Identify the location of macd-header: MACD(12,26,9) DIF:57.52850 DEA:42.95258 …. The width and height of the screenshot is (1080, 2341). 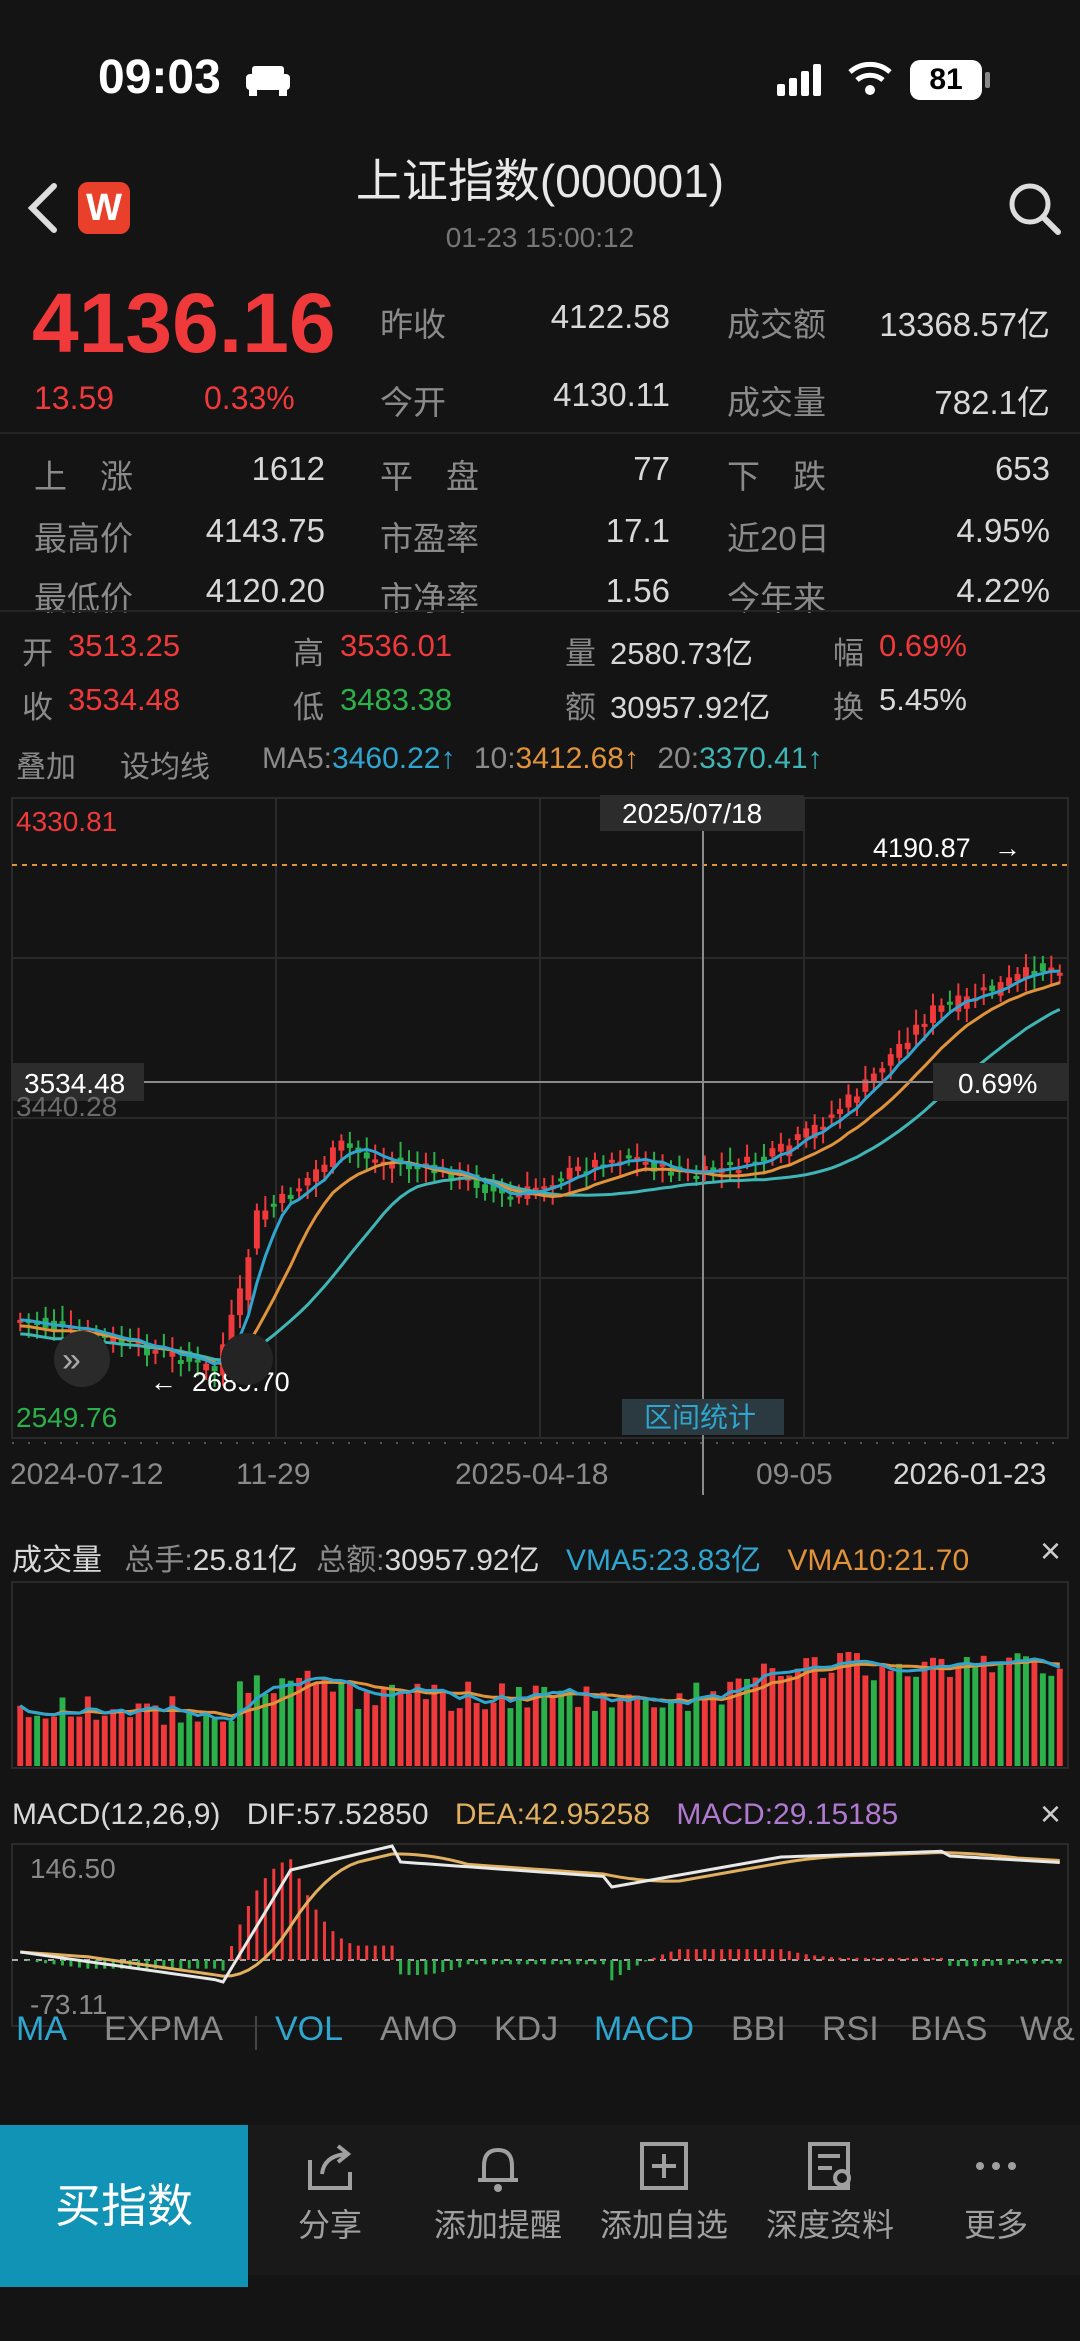
(455, 1814).